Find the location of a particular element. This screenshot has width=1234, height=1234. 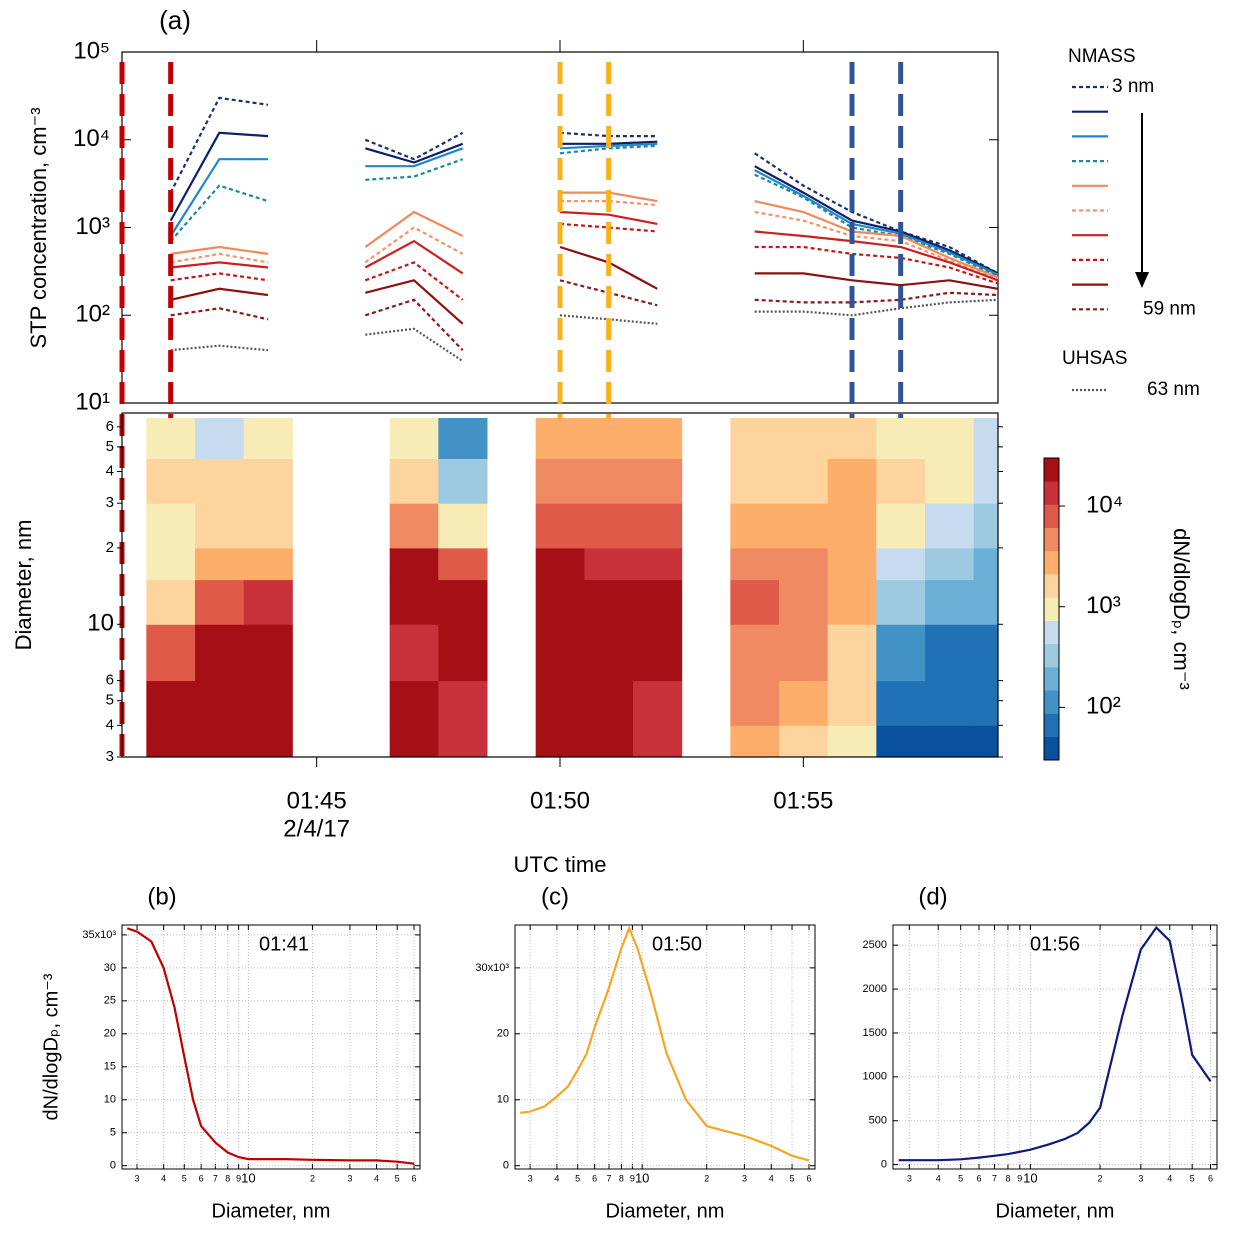

annotation: 01:50 is located at coordinates (677, 944).